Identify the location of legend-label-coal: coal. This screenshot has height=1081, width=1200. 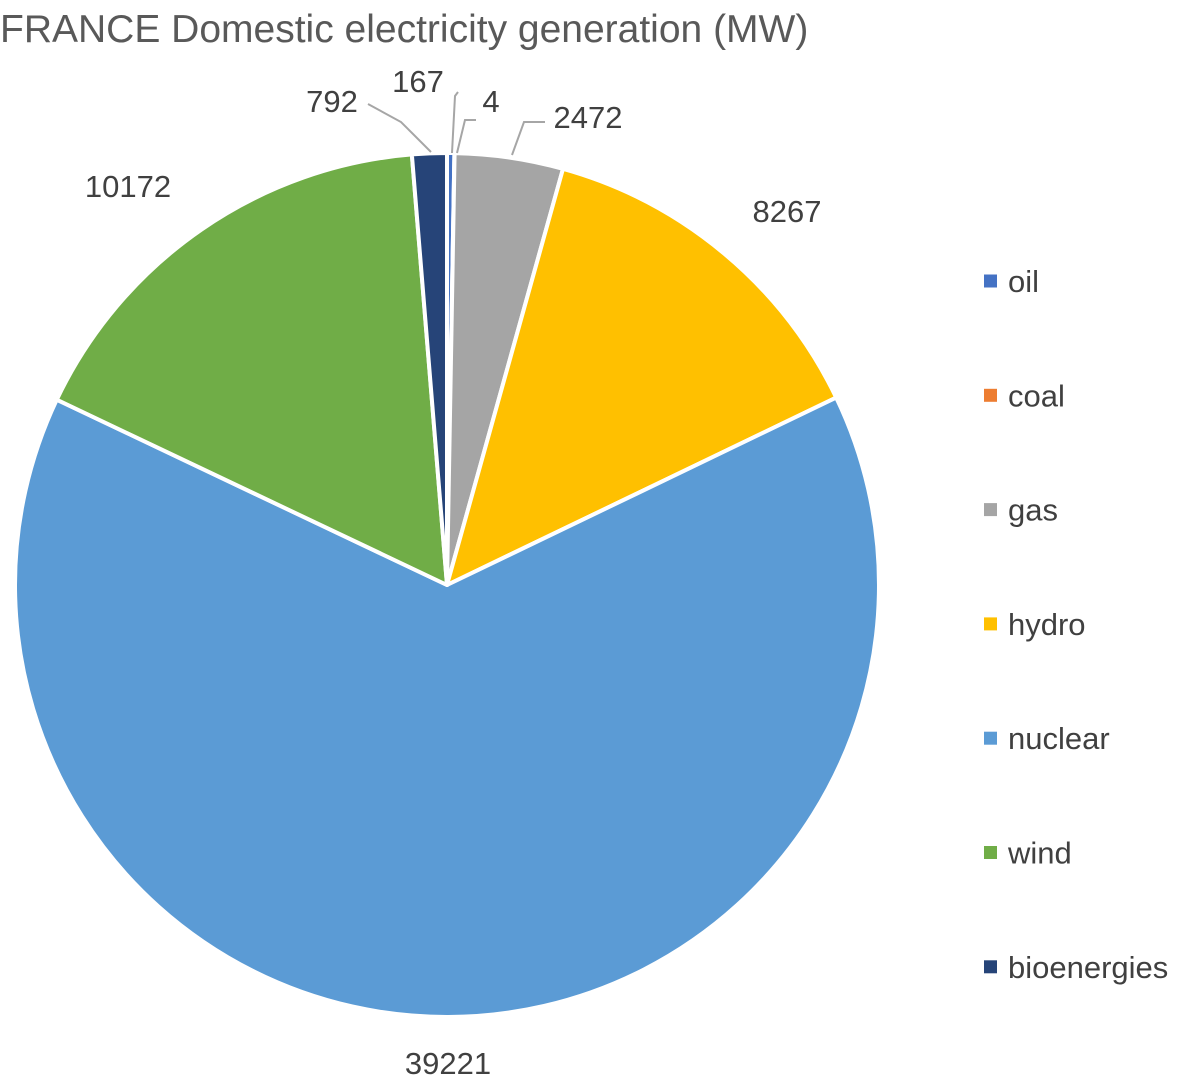
(1036, 395).